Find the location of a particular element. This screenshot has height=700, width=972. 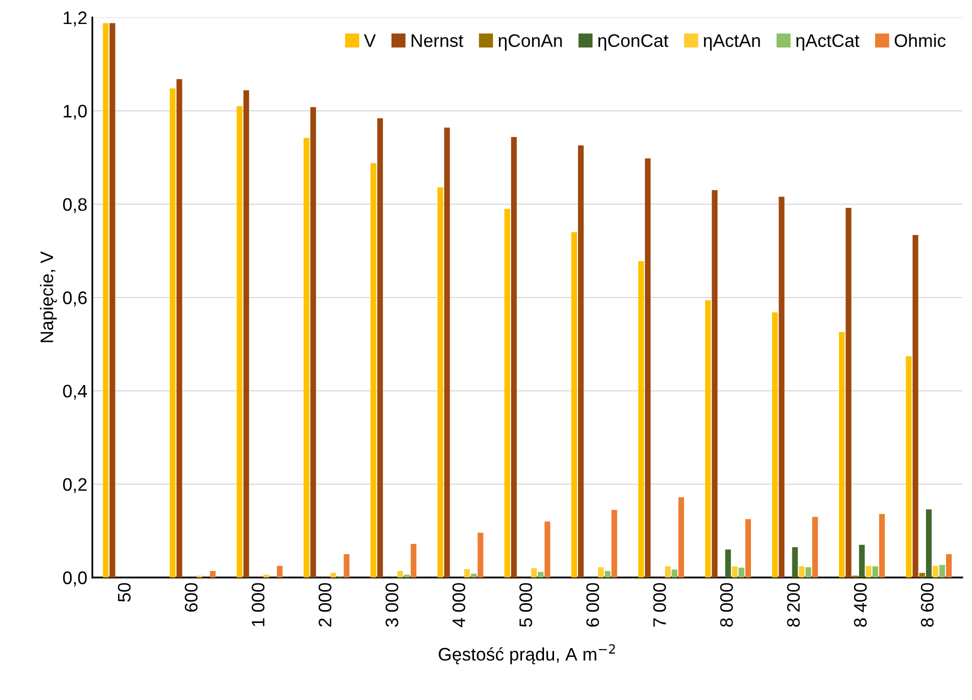

x-tick-label: 8 000 is located at coordinates (726, 605).